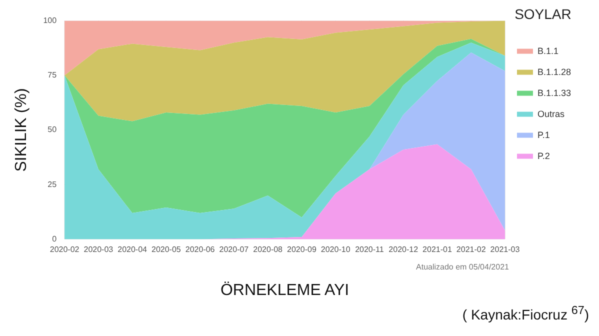 The image size is (599, 336). Describe the element at coordinates (525, 313) in the screenshot. I see `text: ( Kaynak:Fiocruz $^{67}$)` at that location.